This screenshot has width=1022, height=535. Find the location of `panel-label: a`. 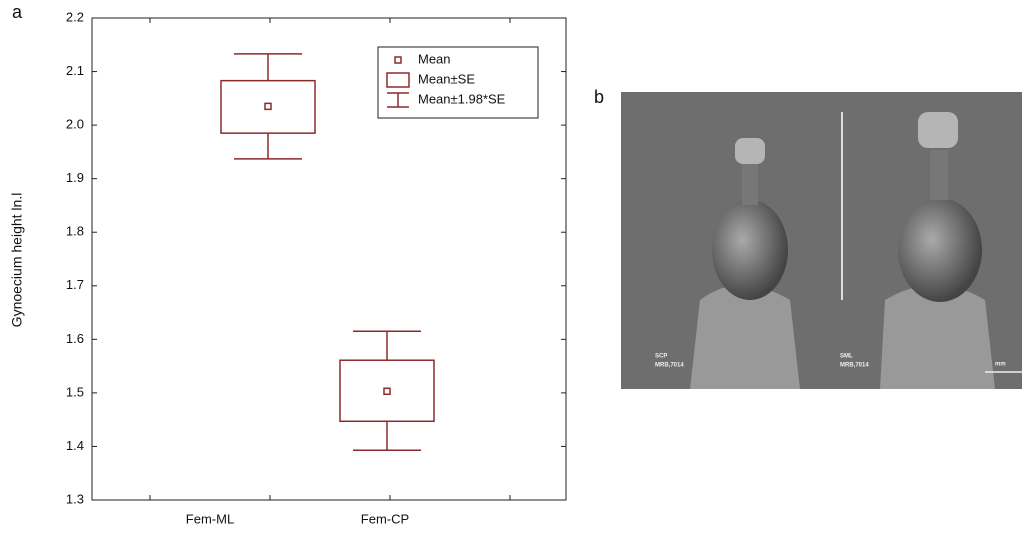

panel-label: a is located at coordinates (17, 12).